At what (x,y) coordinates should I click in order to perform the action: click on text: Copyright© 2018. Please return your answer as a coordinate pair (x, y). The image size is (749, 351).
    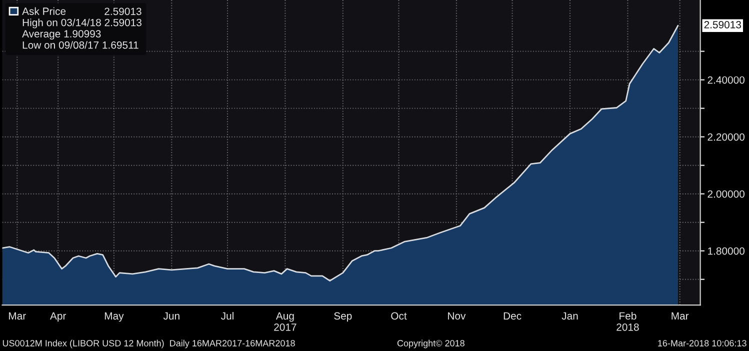
    Looking at the image, I should click on (430, 344).